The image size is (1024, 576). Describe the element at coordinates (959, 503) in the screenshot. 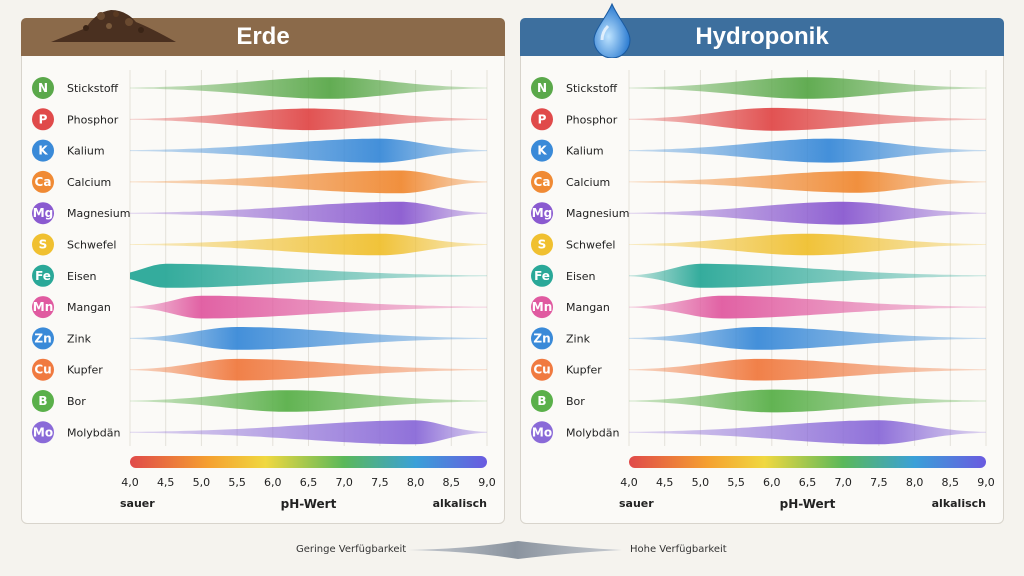

I see `alkaline-label: alkalisch` at that location.